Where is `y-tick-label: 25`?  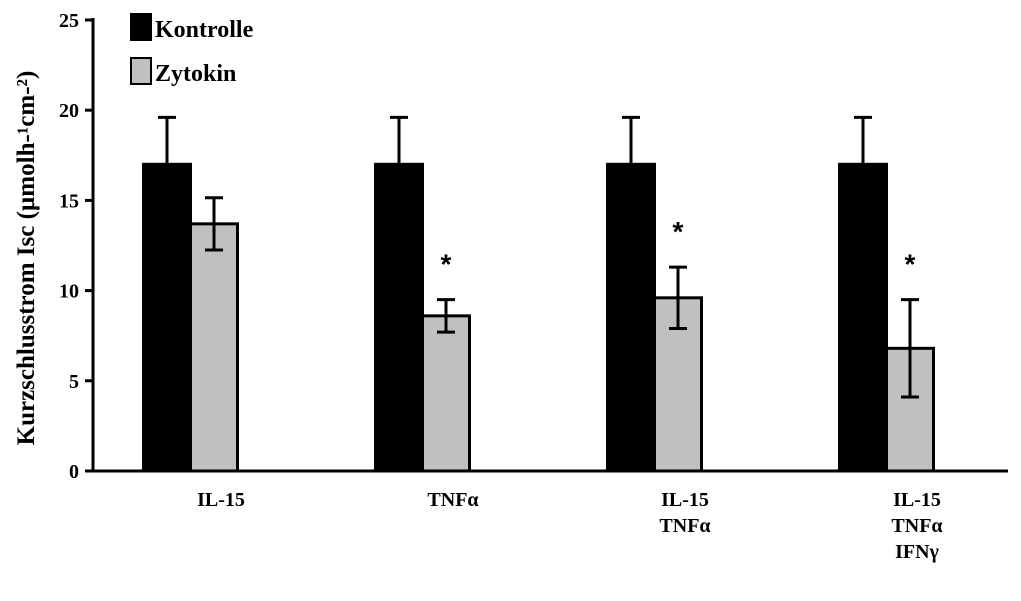 y-tick-label: 25 is located at coordinates (69, 21).